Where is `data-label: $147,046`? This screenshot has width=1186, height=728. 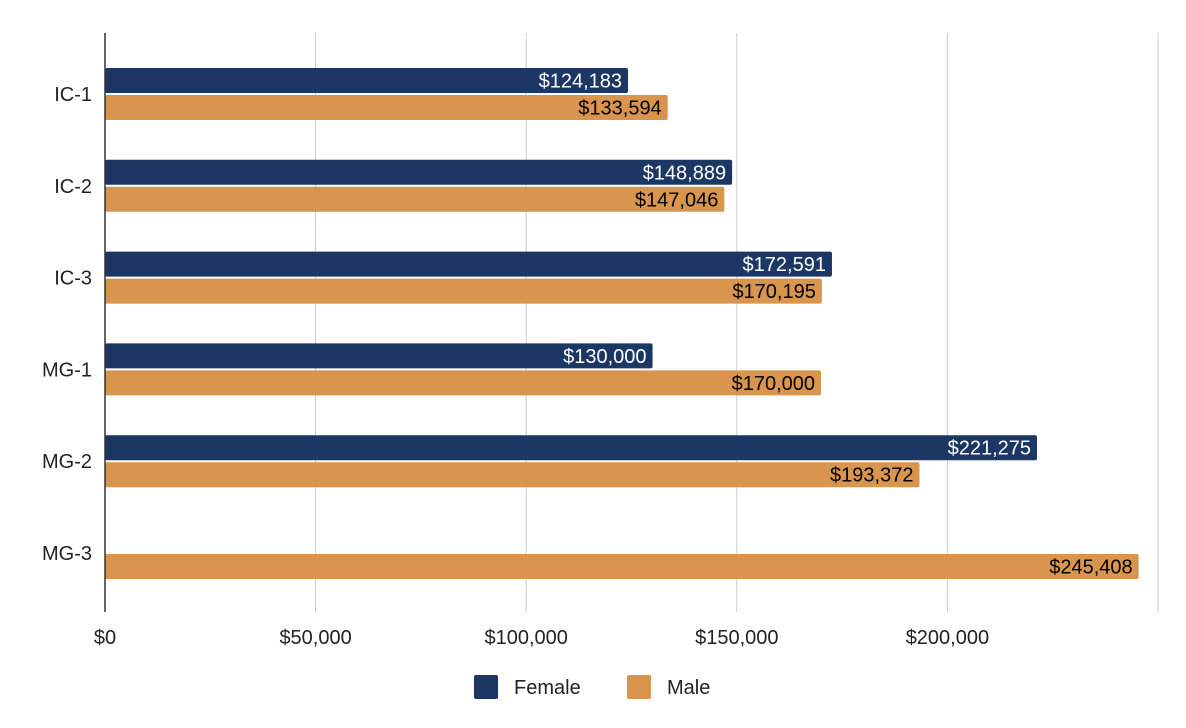 data-label: $147,046 is located at coordinates (676, 200).